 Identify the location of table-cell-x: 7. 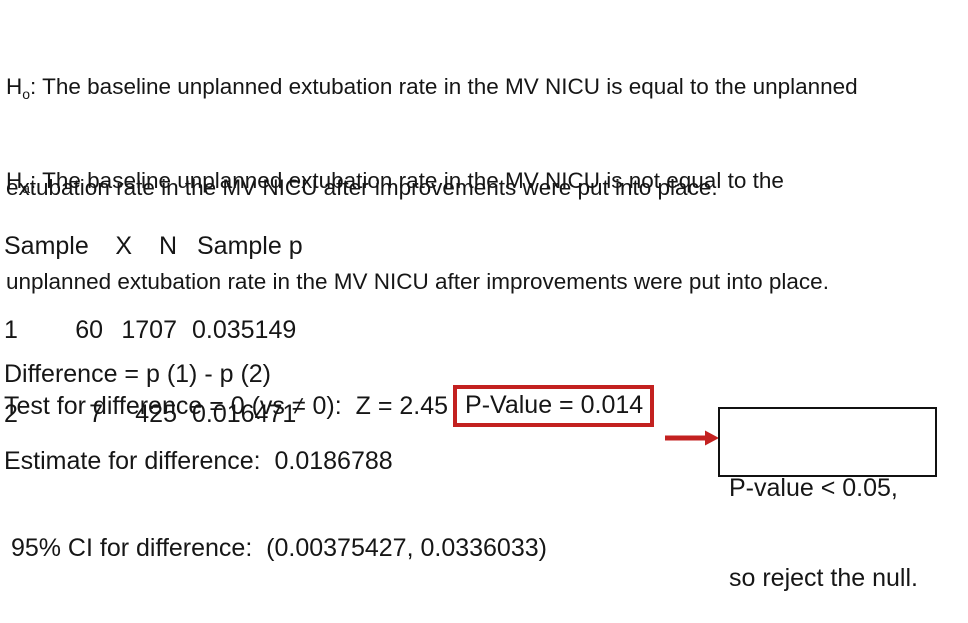
(96, 414).